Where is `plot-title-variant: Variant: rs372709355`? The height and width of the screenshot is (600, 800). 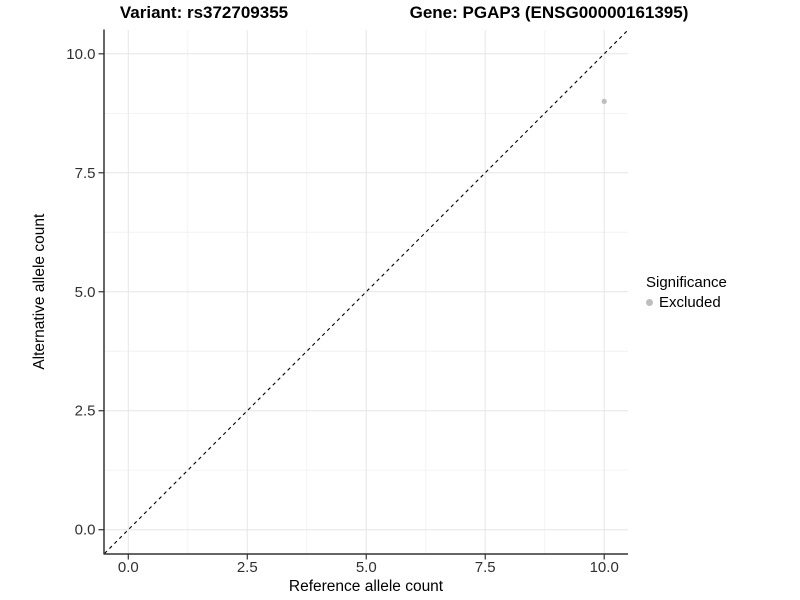 plot-title-variant: Variant: rs372709355 is located at coordinates (204, 12).